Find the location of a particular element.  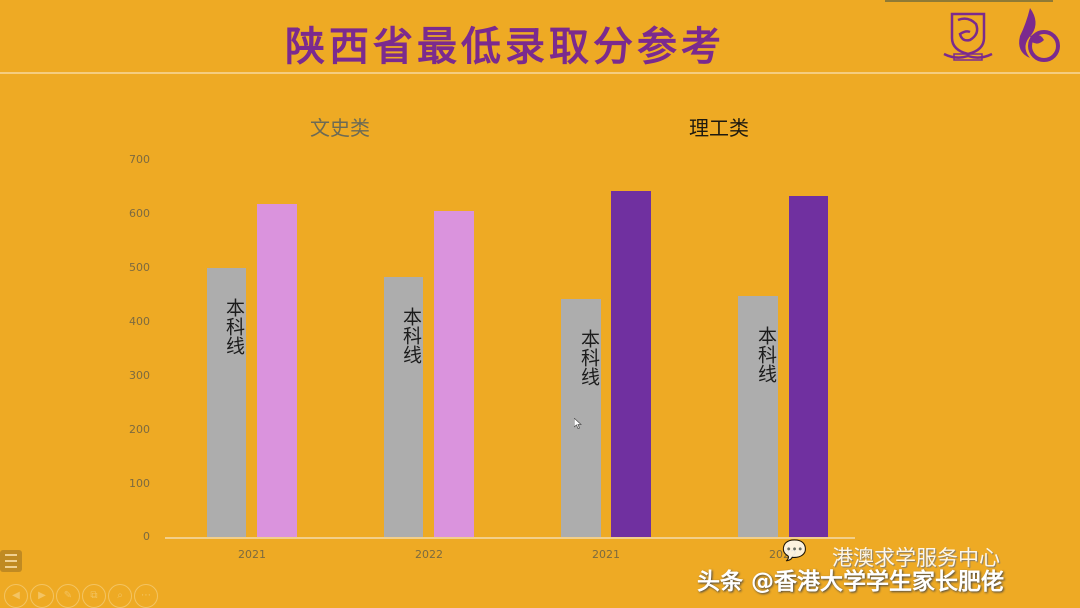

toutiao-watermark: 头条 @香港大学学生家长肥佬 is located at coordinates (851, 582).